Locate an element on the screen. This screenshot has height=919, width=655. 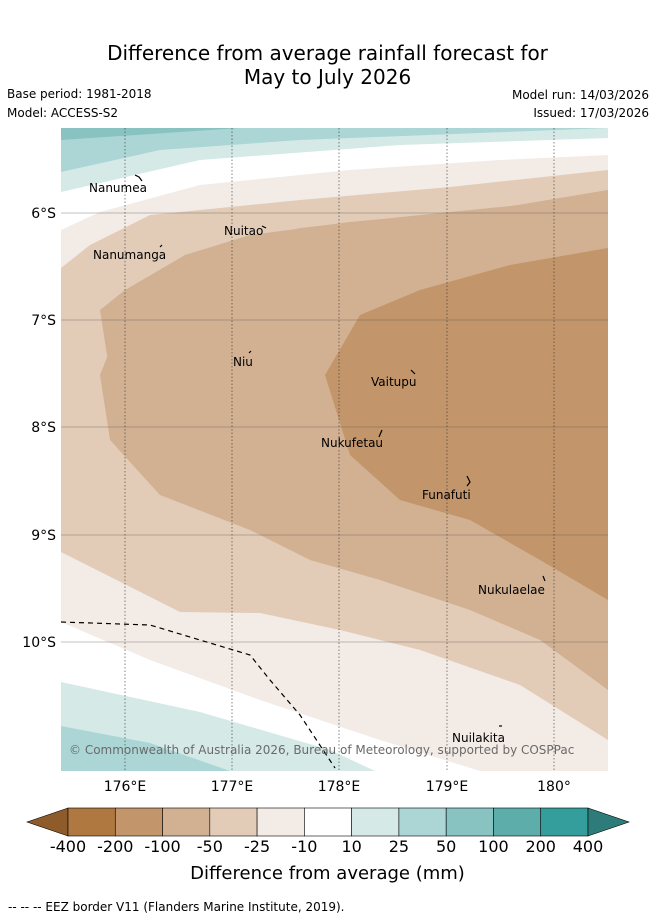
lat-label-7: 7°S is located at coordinates (43, 321).